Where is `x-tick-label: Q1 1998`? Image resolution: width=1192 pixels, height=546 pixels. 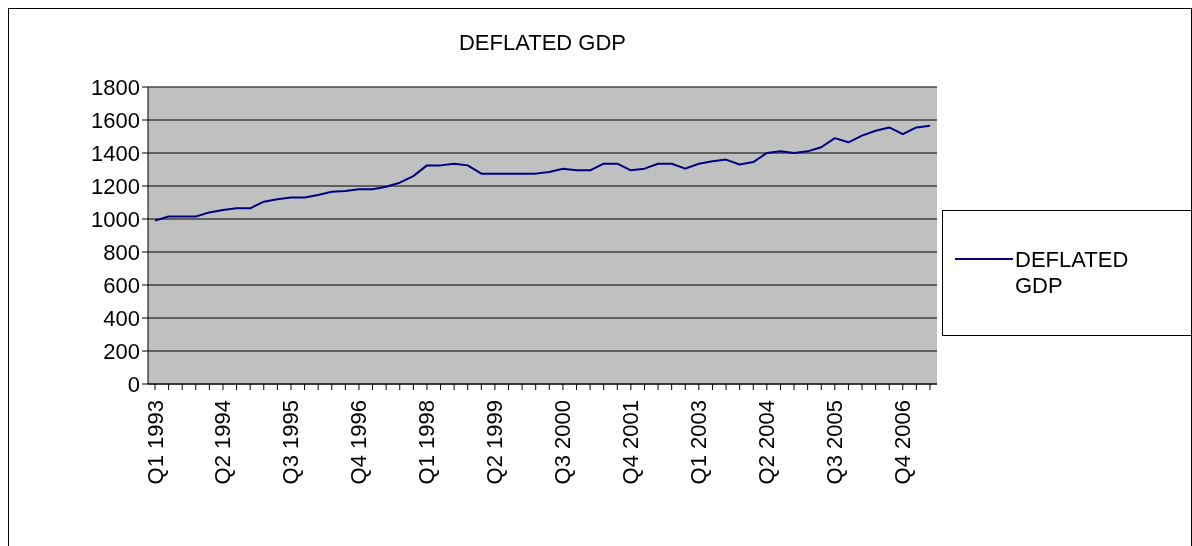
x-tick-label: Q1 1998 is located at coordinates (427, 442).